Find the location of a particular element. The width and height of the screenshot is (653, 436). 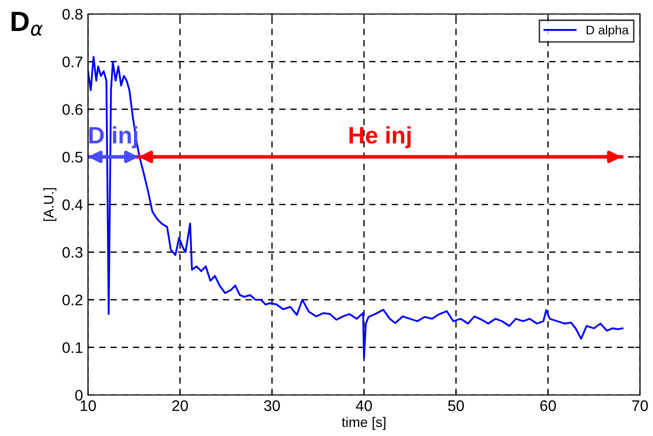

x-tick-label: 40 is located at coordinates (364, 406).